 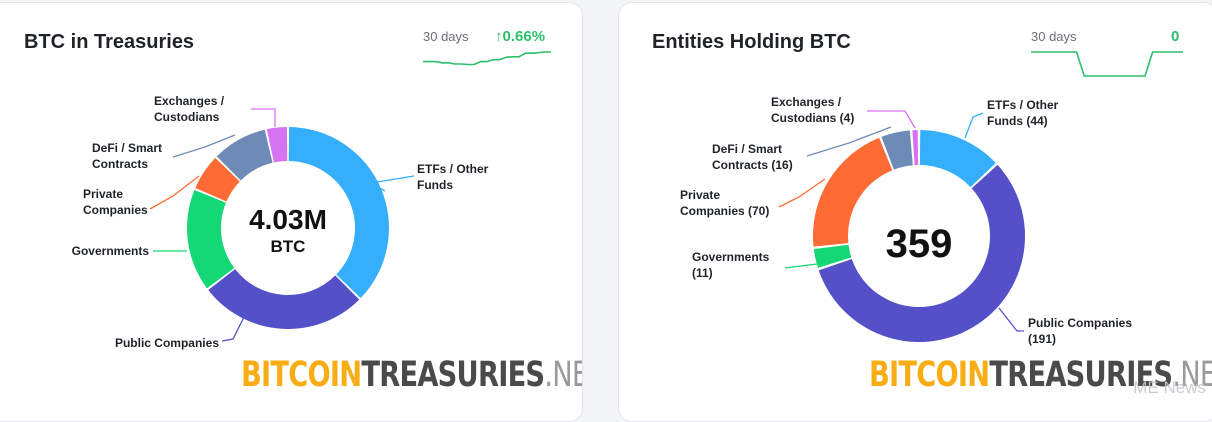 What do you see at coordinates (127, 156) in the screenshot?
I see `slice-label: DeFi / Smart Contracts` at bounding box center [127, 156].